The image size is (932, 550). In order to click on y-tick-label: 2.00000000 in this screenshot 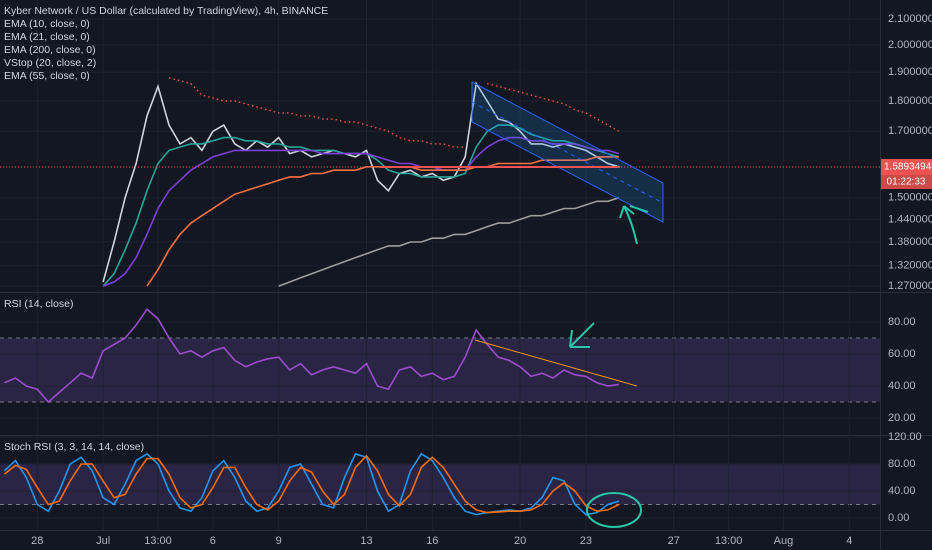, I will do `click(910, 45)`.